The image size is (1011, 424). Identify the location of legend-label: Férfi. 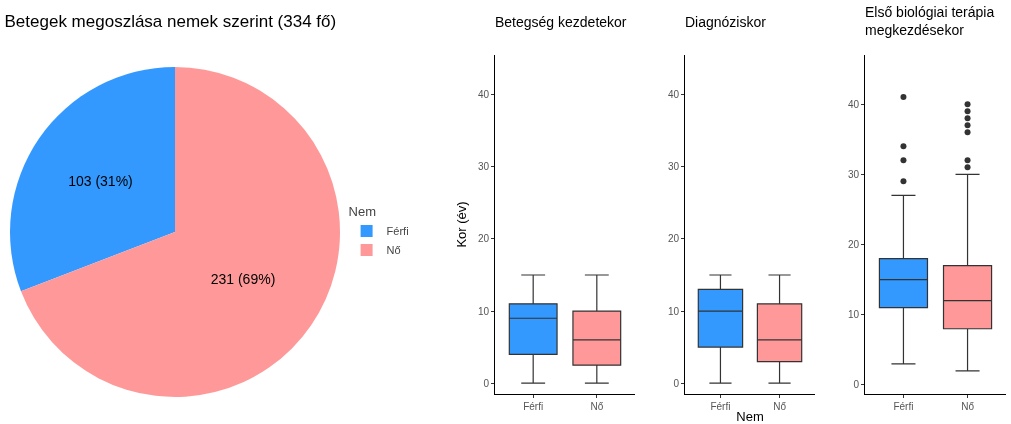
(397, 231).